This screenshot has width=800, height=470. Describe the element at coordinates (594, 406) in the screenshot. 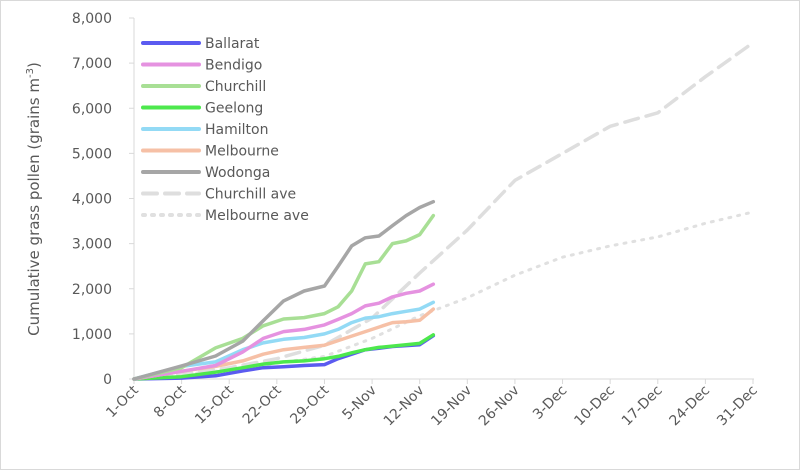

I see `x-tick-label: 10-Dec` at that location.